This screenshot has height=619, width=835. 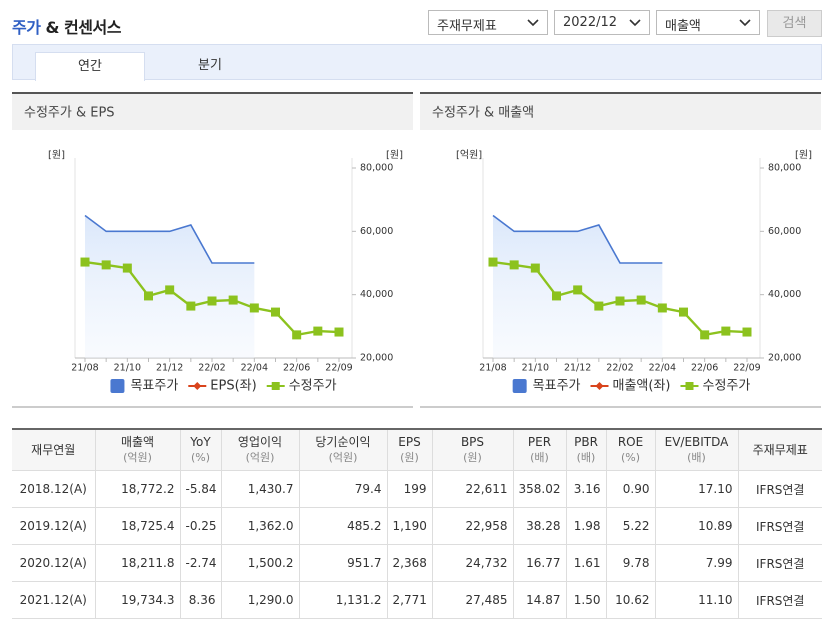 I want to click on column-header: BPS (원), so click(x=472, y=449).